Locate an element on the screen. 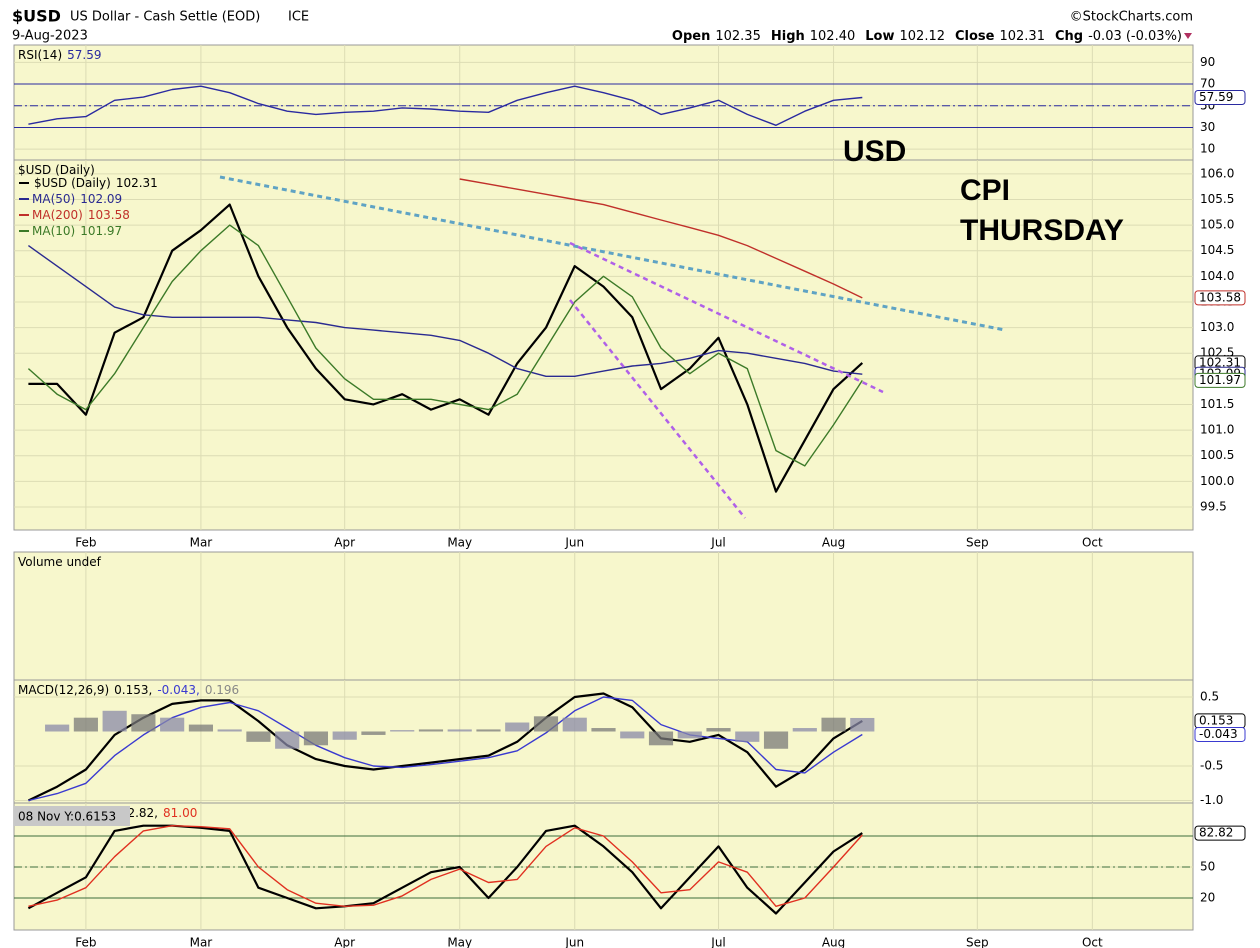 This screenshot has height=948, width=1260. y-tick-label: 106.0 is located at coordinates (1217, 173).